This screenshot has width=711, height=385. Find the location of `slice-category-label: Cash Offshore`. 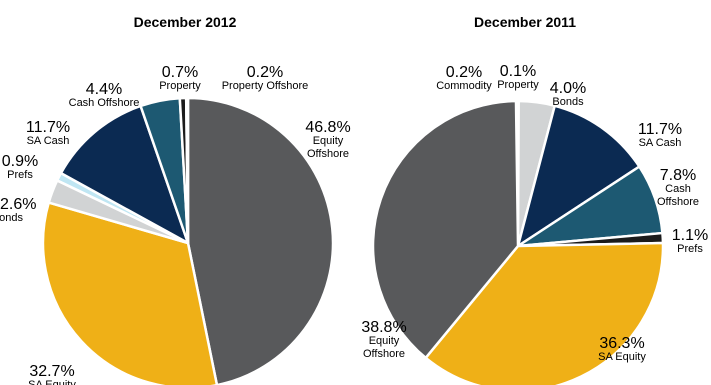

slice-category-label: Cash Offshore is located at coordinates (104, 103).